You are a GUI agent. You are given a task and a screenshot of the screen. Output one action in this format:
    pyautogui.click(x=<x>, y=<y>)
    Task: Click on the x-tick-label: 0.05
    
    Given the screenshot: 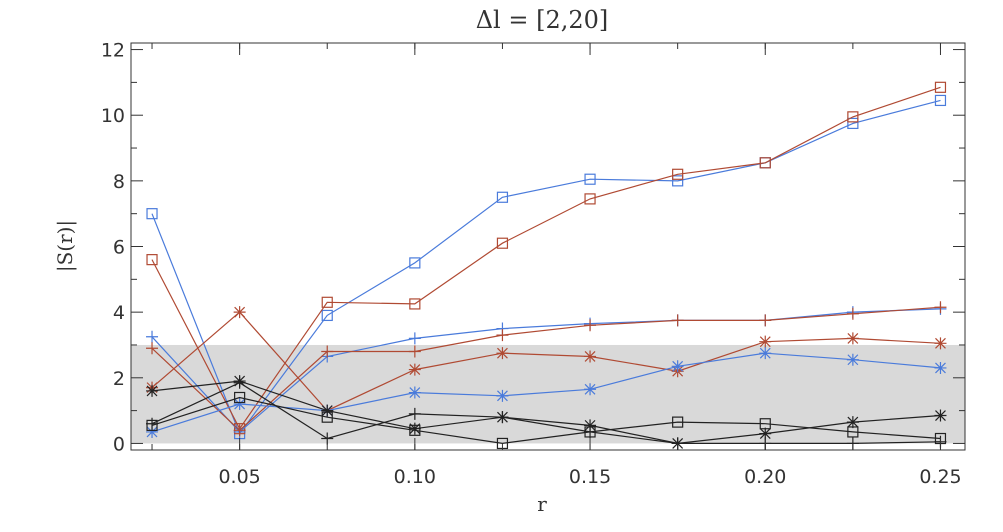 What is the action you would take?
    pyautogui.click(x=239, y=477)
    